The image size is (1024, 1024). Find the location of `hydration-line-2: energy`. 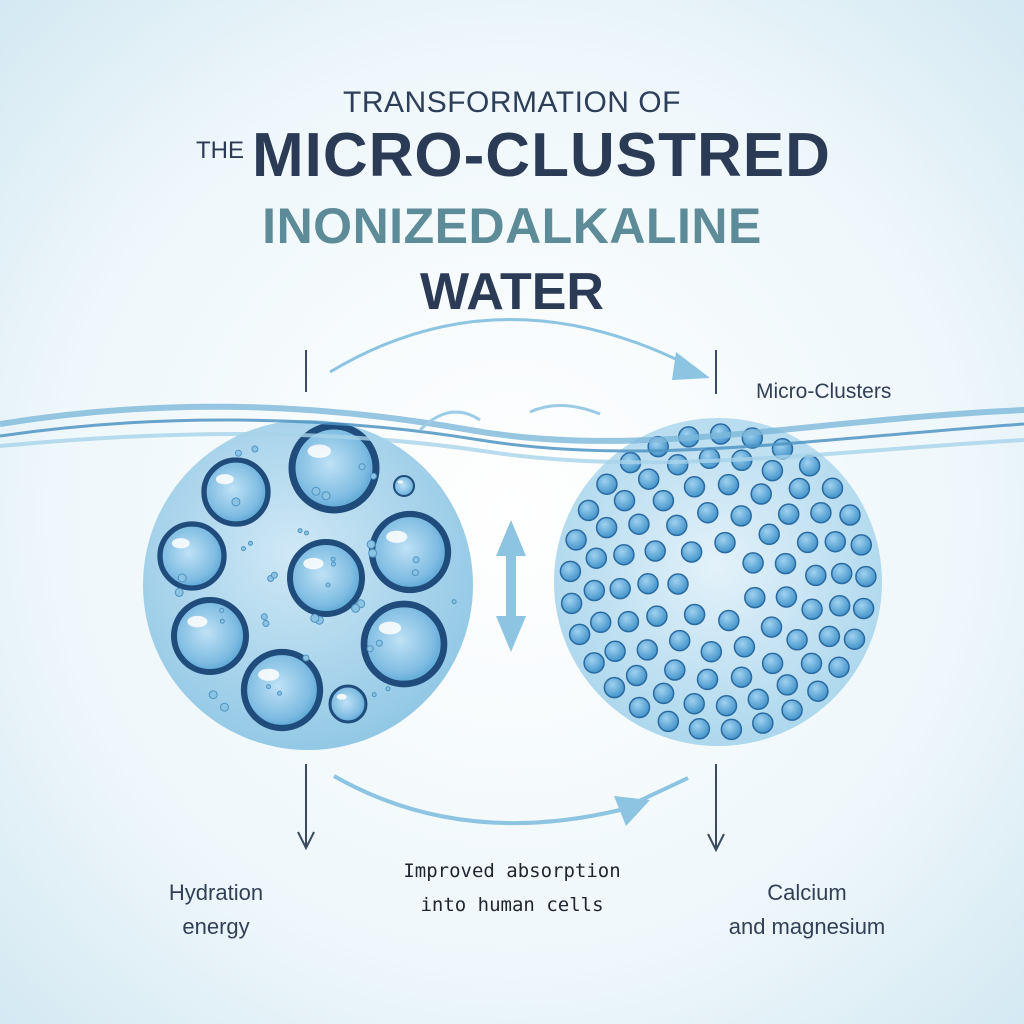

hydration-line-2: energy is located at coordinates (216, 926).